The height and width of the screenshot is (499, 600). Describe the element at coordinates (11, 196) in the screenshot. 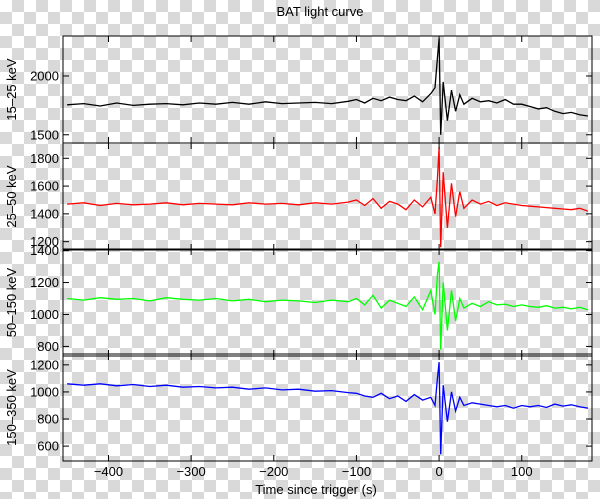

I see `y-axis-label-1: 25–50 keV` at that location.